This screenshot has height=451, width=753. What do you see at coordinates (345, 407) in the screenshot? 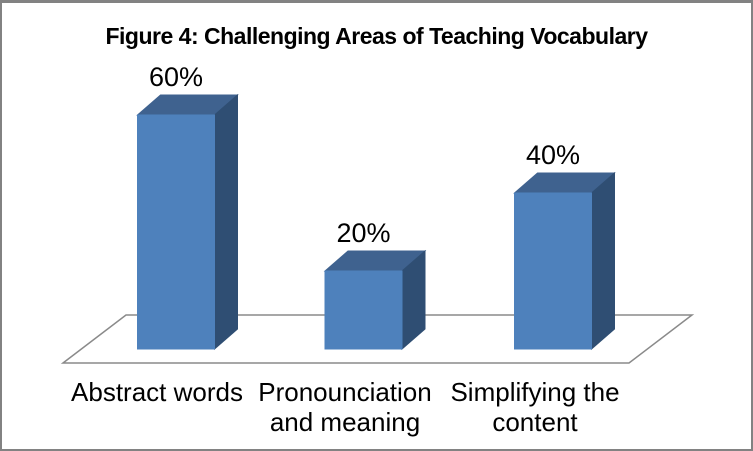
I see `category-label-pronounciation-and-meaning: Pronounciation and meaning` at bounding box center [345, 407].